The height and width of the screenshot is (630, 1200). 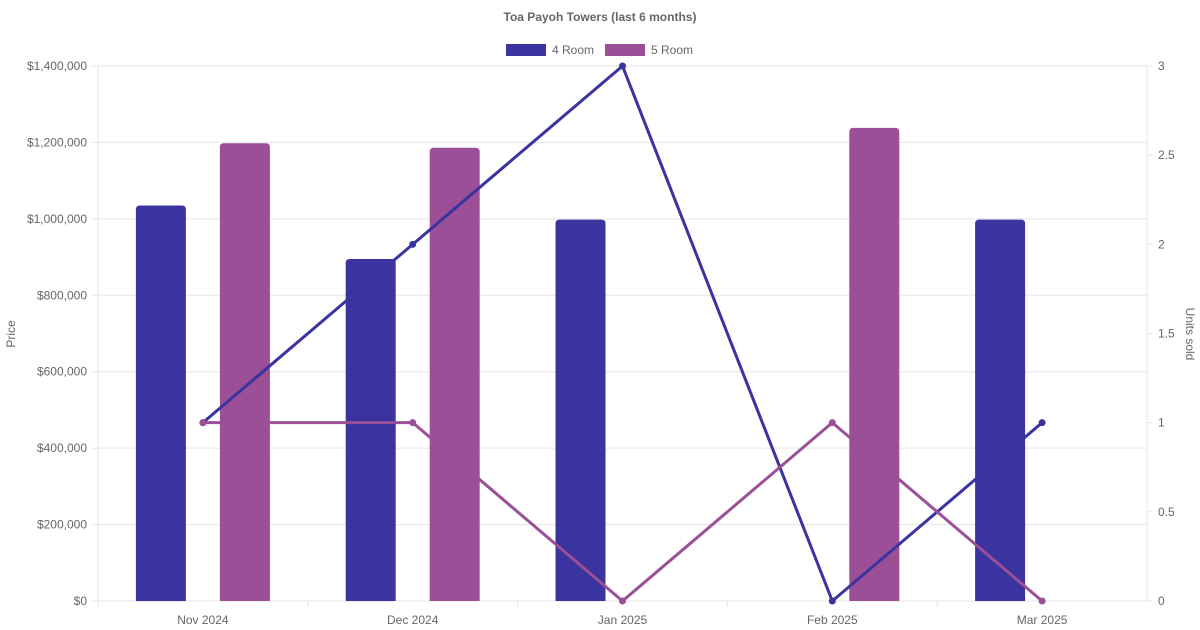 I want to click on right-tick-label: 2.5, so click(x=1166, y=155).